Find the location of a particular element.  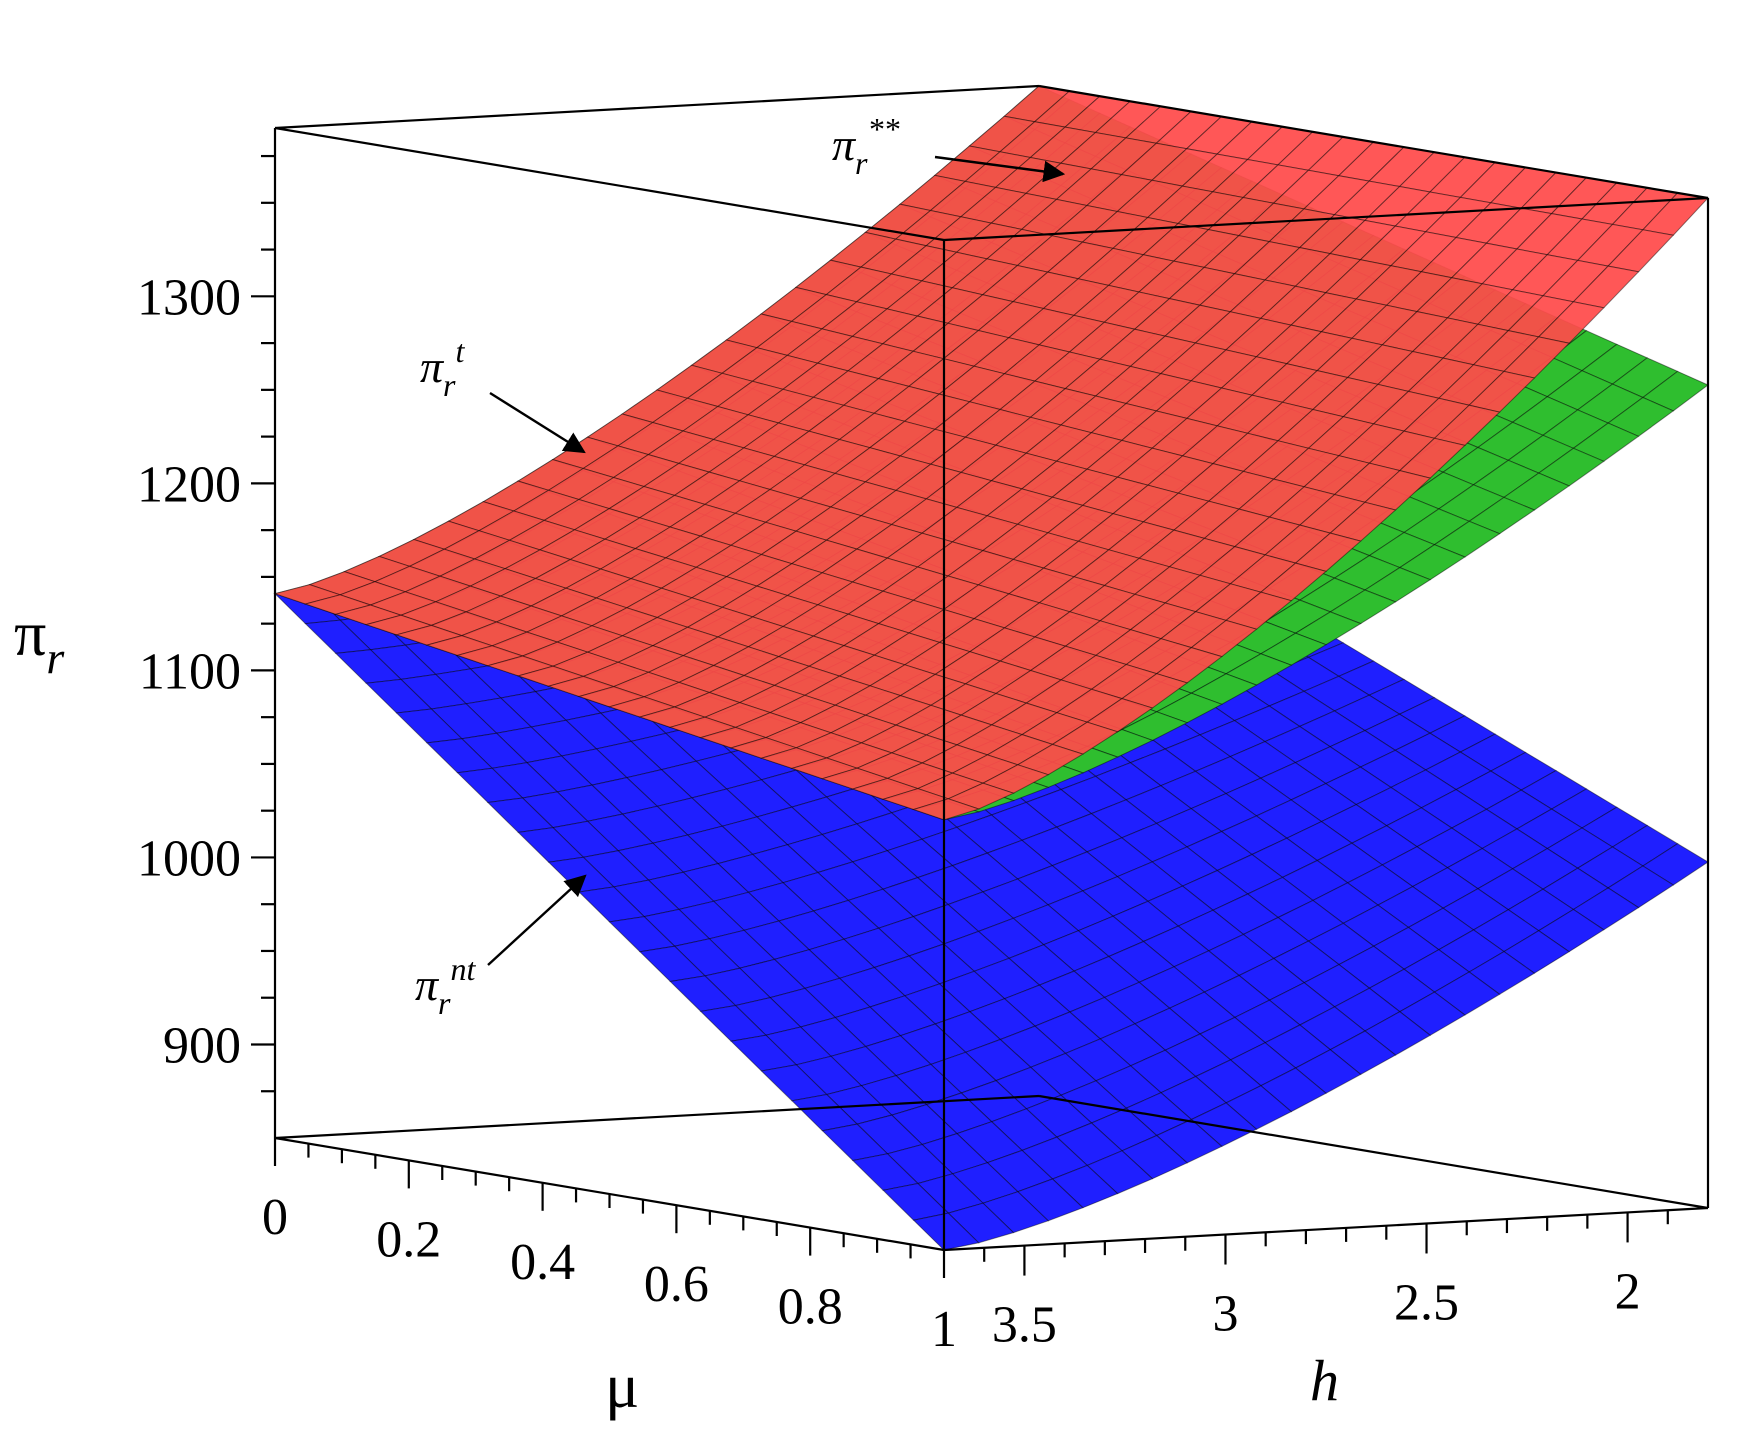

z-tick-label: 1100 is located at coordinates (190, 671).